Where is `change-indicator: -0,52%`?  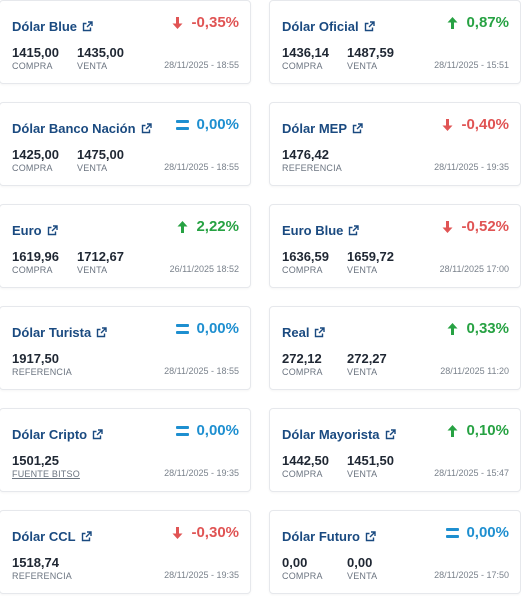 change-indicator: -0,52% is located at coordinates (475, 226).